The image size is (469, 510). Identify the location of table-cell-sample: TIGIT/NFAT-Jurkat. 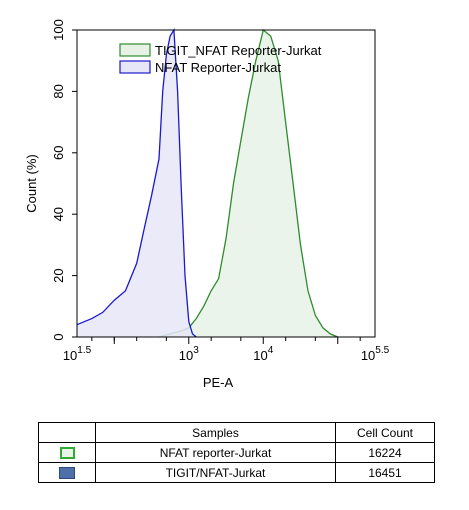
(215, 472).